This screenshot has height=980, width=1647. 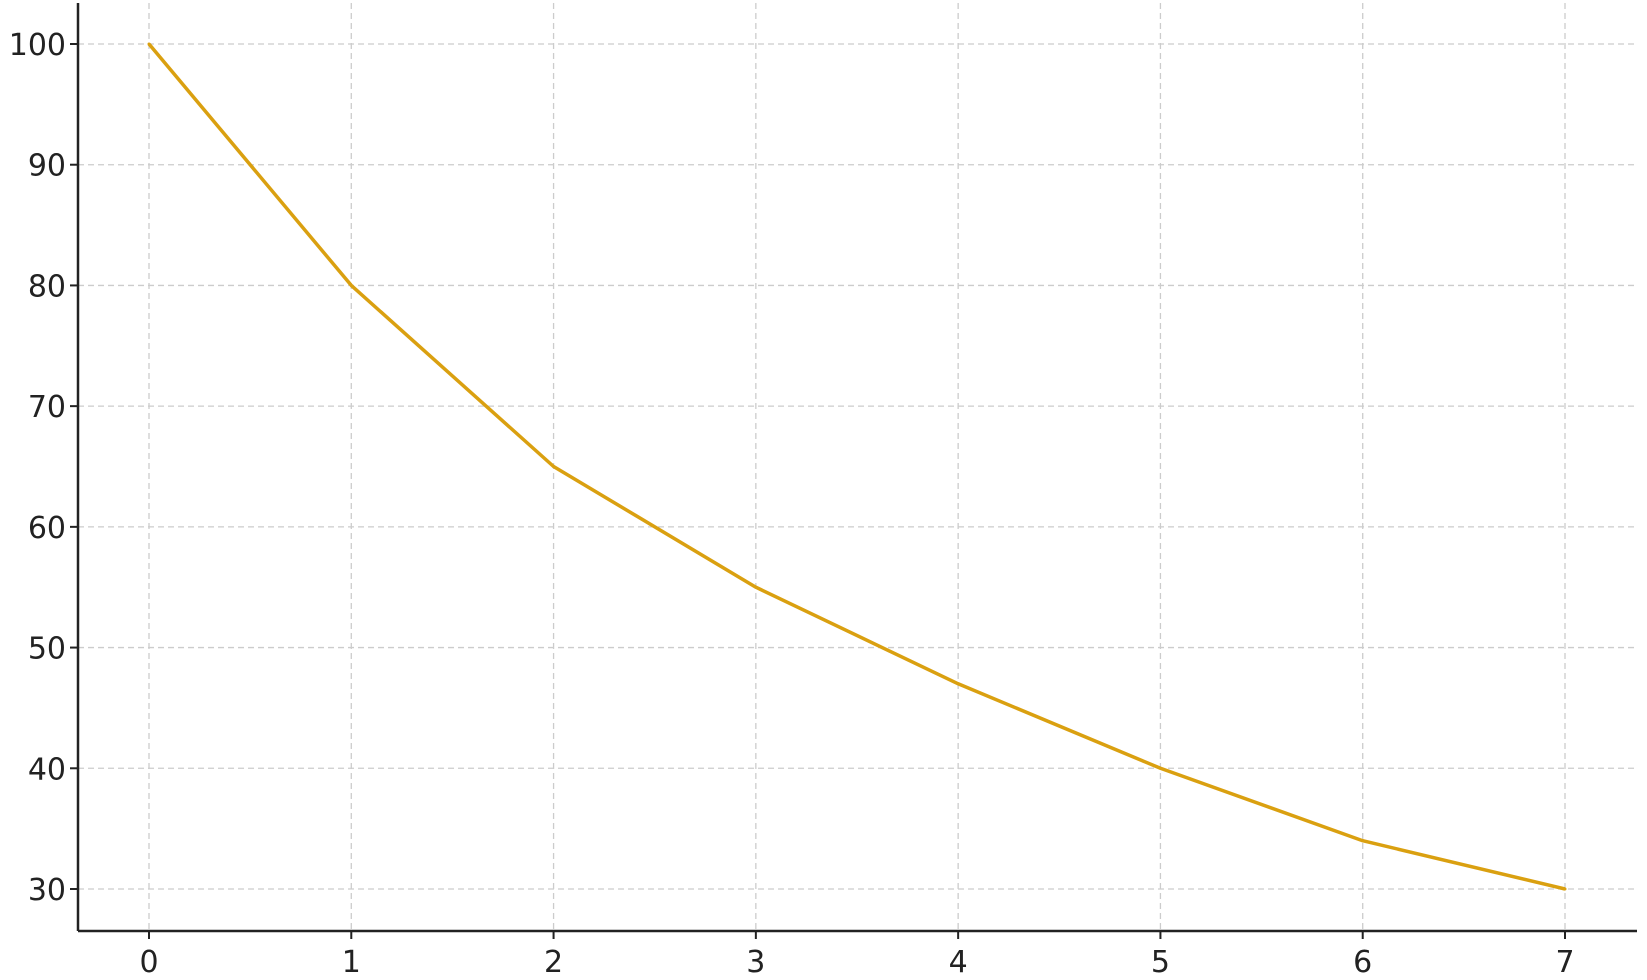 What do you see at coordinates (755, 962) in the screenshot?
I see `x-tick-label: 3` at bounding box center [755, 962].